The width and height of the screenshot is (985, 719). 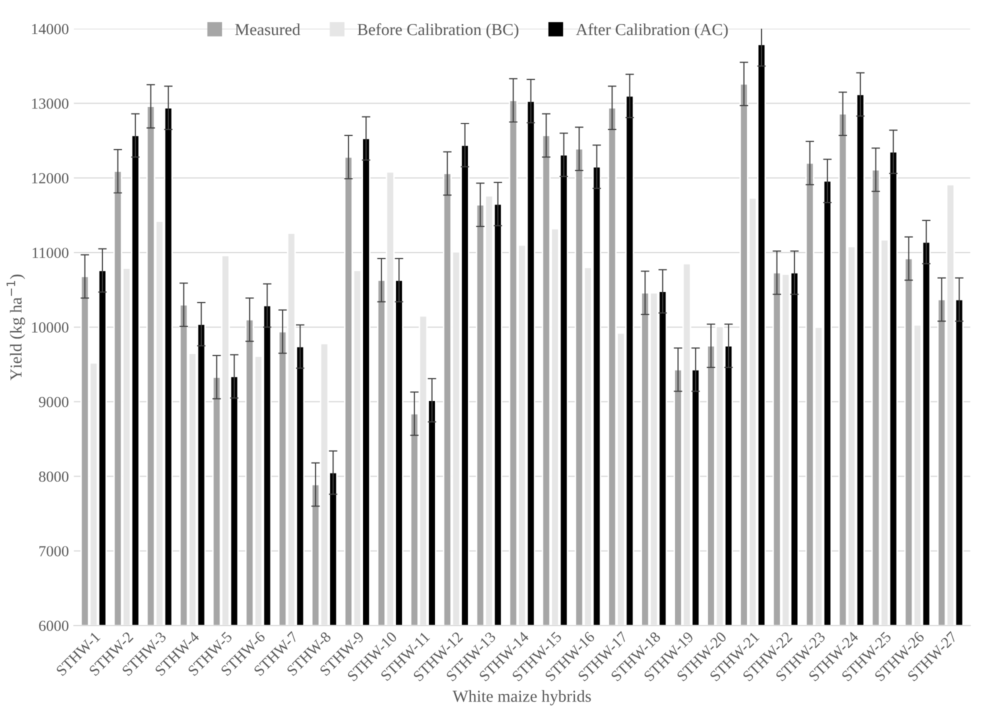 I want to click on y-axis-title: Yield (kg ha$^{−1}$), so click(x=16, y=327).